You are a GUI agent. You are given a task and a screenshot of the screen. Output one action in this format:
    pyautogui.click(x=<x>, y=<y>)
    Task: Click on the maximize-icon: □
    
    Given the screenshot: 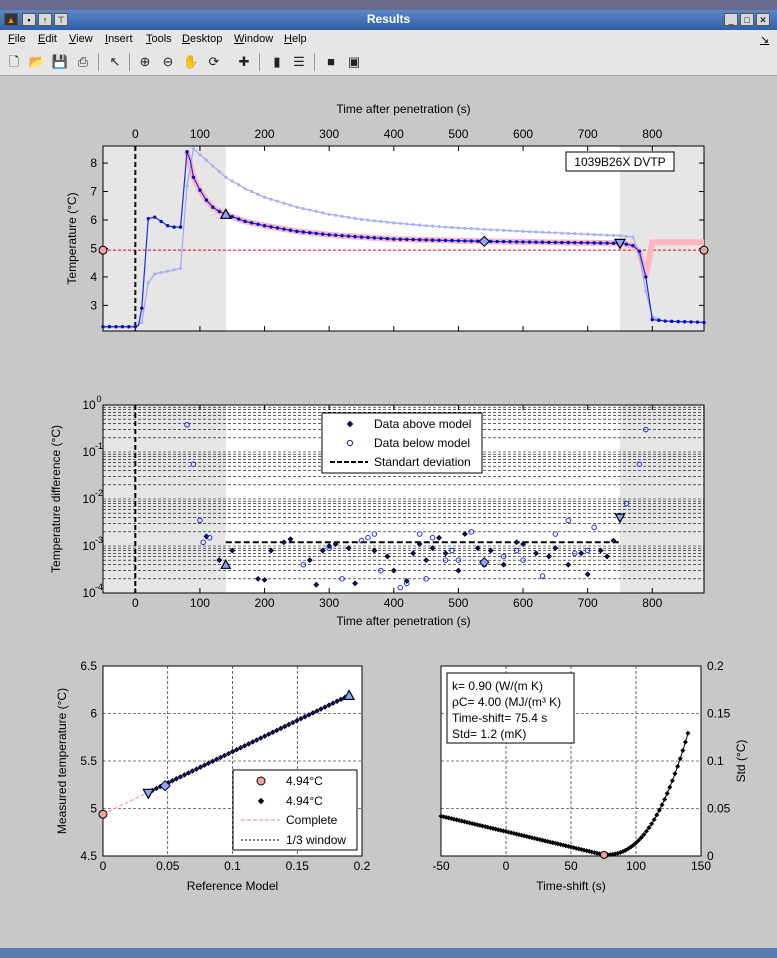 What is the action you would take?
    pyautogui.click(x=747, y=19)
    